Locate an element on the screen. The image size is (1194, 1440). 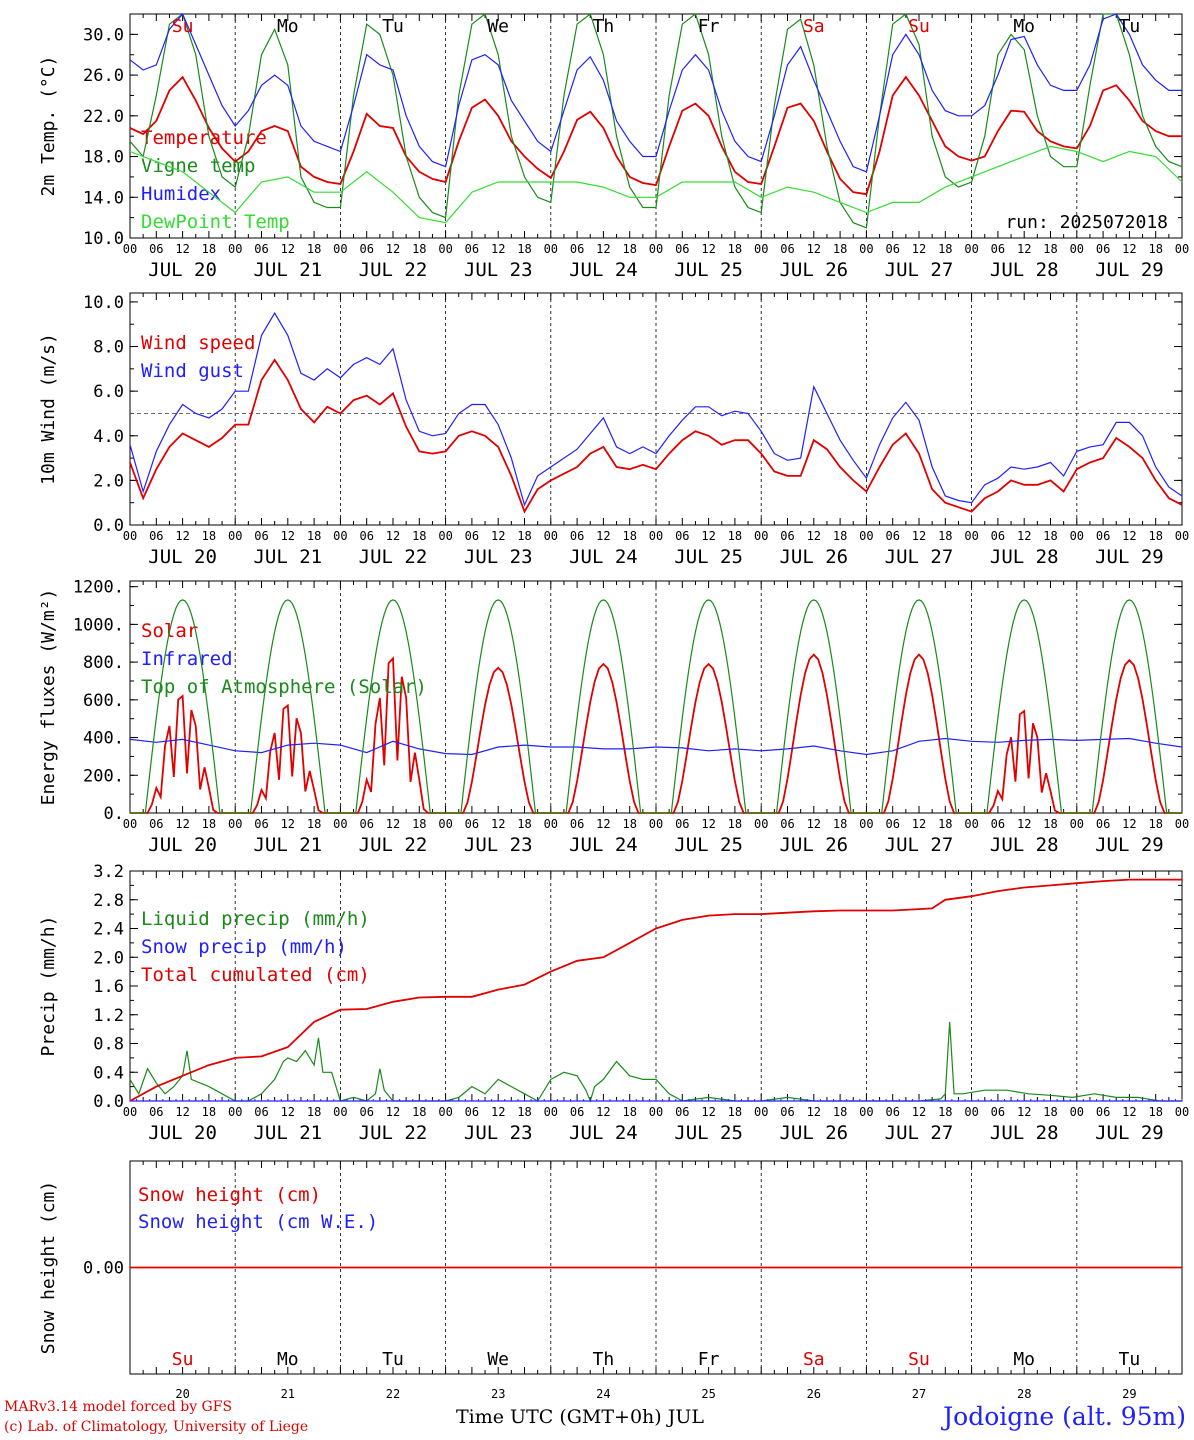
y-tick-label: 4.0 is located at coordinates (108, 437).